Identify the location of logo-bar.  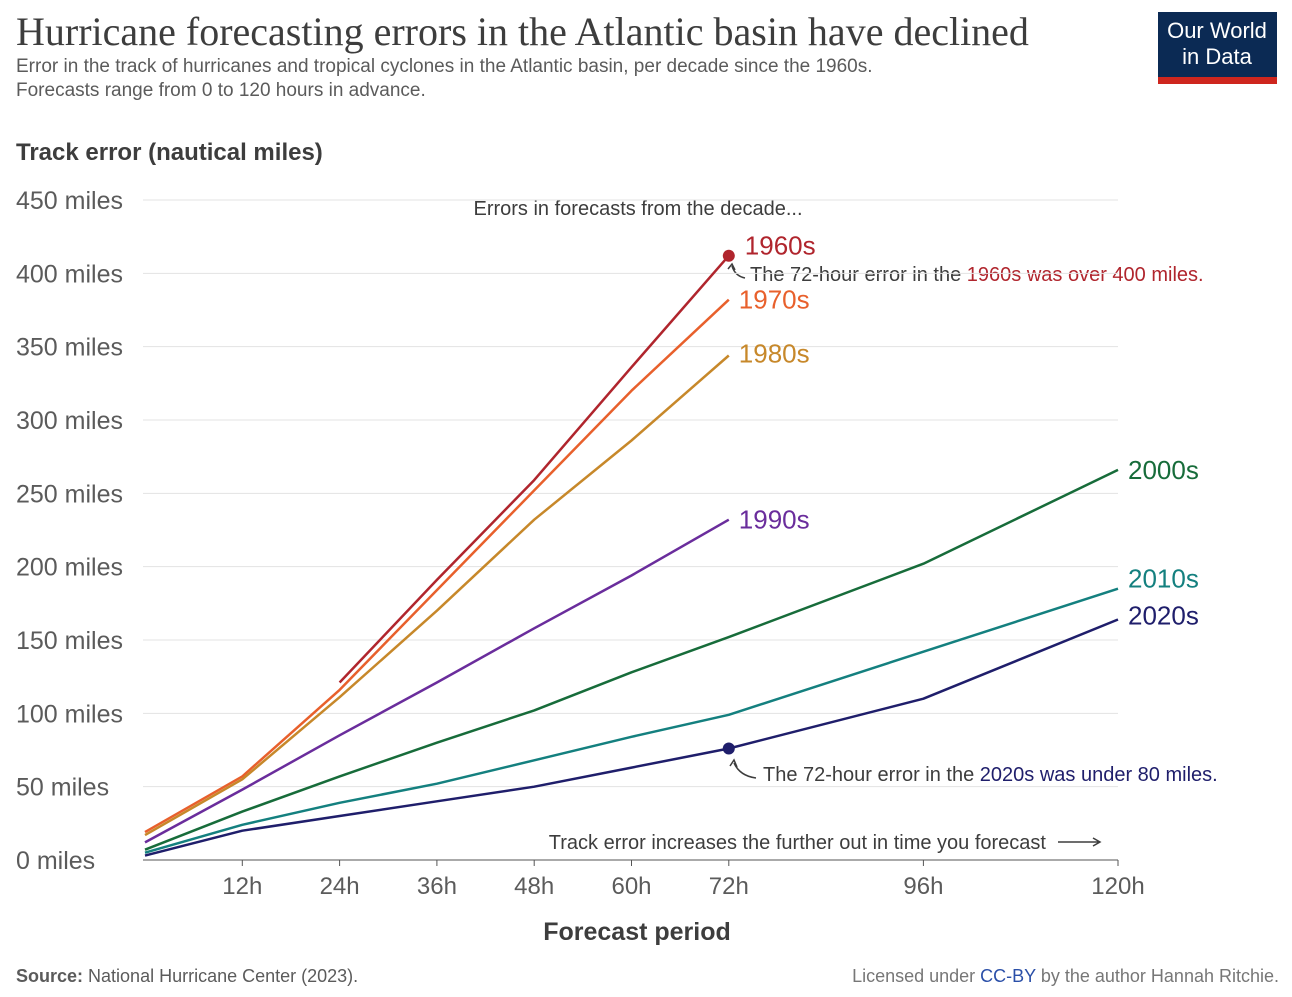
(1217, 80).